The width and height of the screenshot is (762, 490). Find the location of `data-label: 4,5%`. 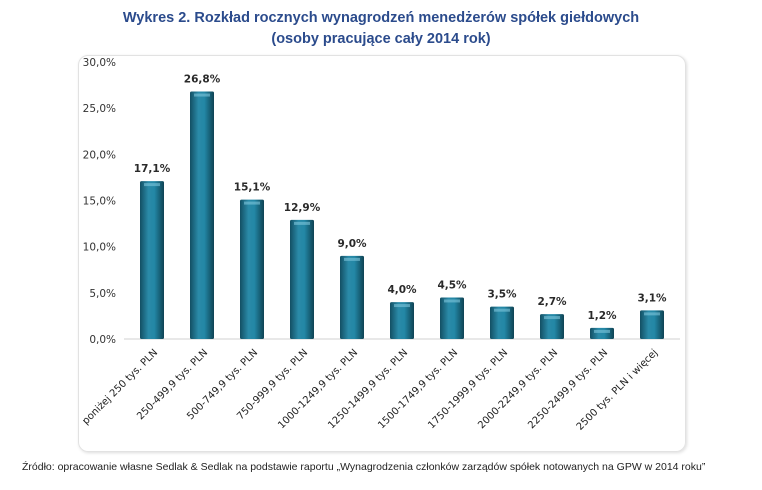

data-label: 4,5% is located at coordinates (452, 285).